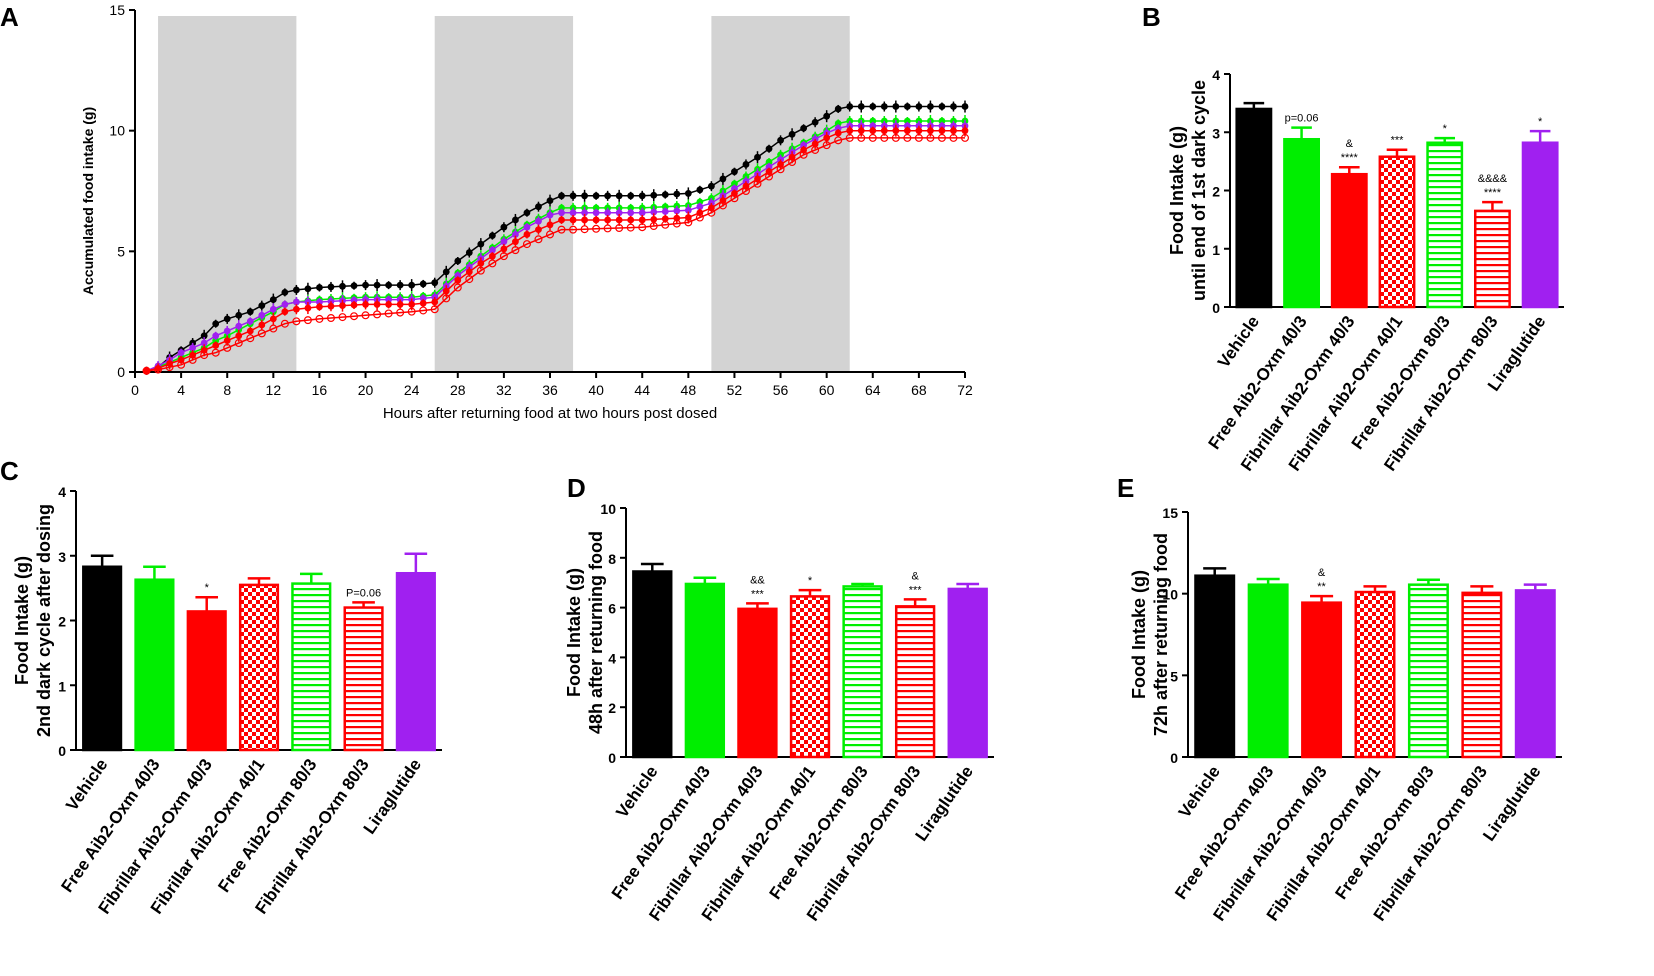 Image resolution: width=1654 pixels, height=976 pixels. Describe the element at coordinates (88, 201) in the screenshot. I see `y-axis-label: Accumulated food intake (g)` at that location.